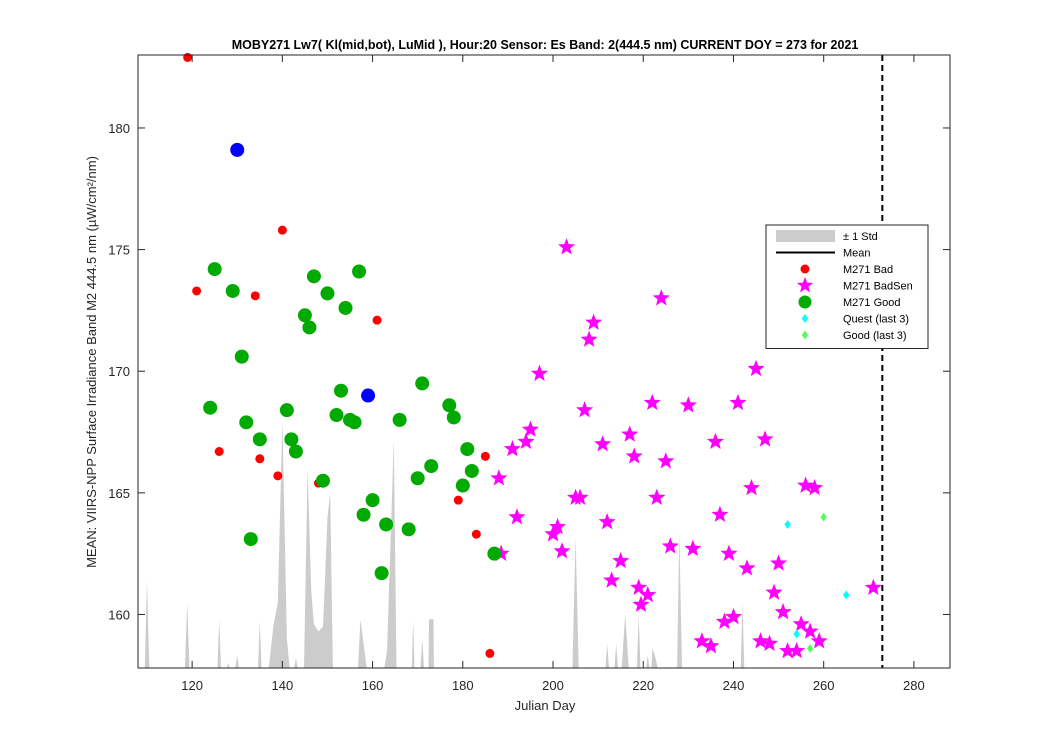 This screenshot has width=1050, height=750. Describe the element at coordinates (868, 270) in the screenshot. I see `legend-label: M271 Bad` at that location.